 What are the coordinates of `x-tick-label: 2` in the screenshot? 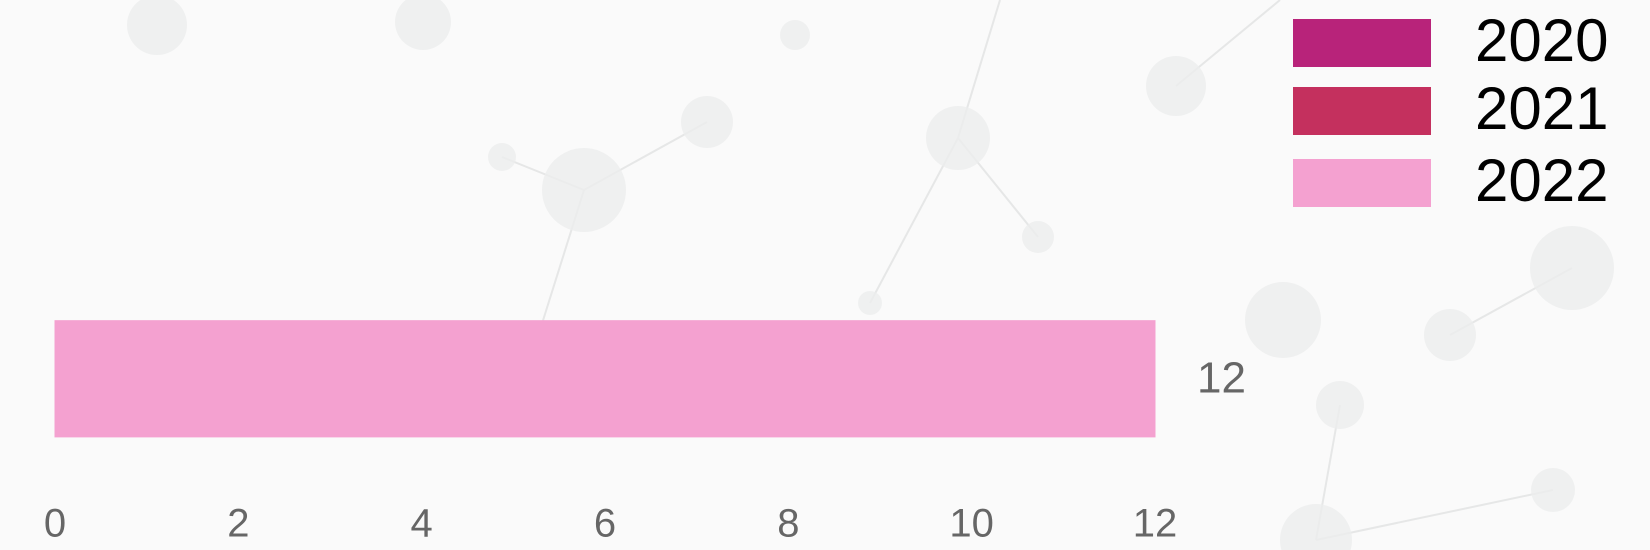 It's located at (238, 524).